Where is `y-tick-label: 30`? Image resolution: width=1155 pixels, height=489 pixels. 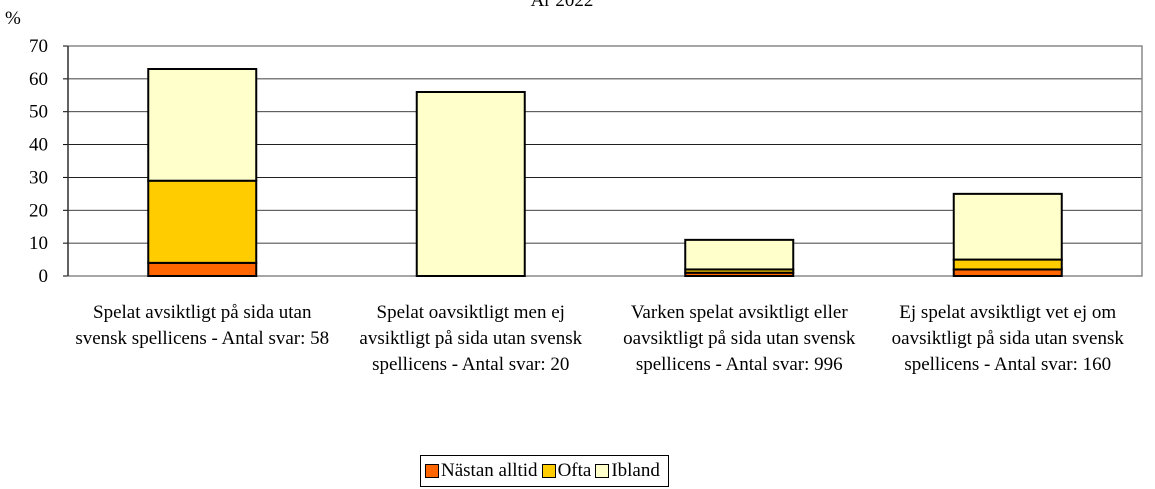 y-tick-label: 30 is located at coordinates (38, 177).